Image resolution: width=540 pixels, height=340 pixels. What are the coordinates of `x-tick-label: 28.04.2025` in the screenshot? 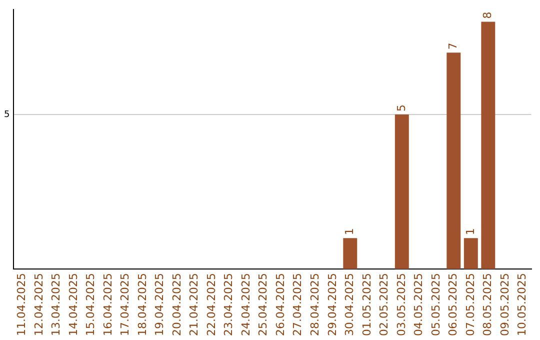 It's located at (315, 304).